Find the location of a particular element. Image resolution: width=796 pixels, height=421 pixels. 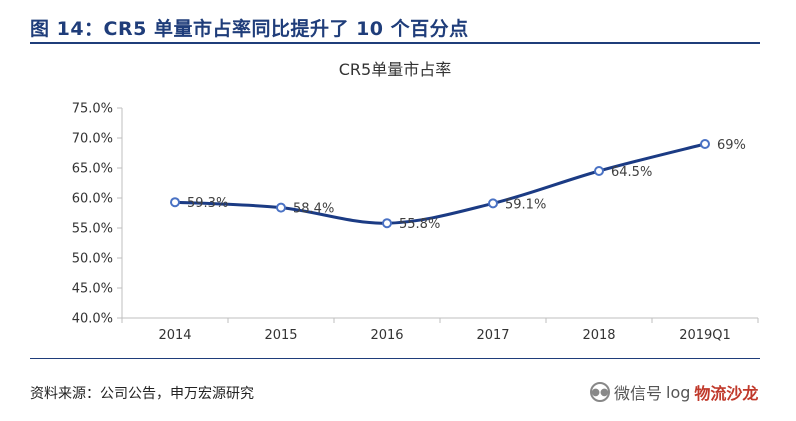

x-tick-label: 2018 is located at coordinates (598, 335).